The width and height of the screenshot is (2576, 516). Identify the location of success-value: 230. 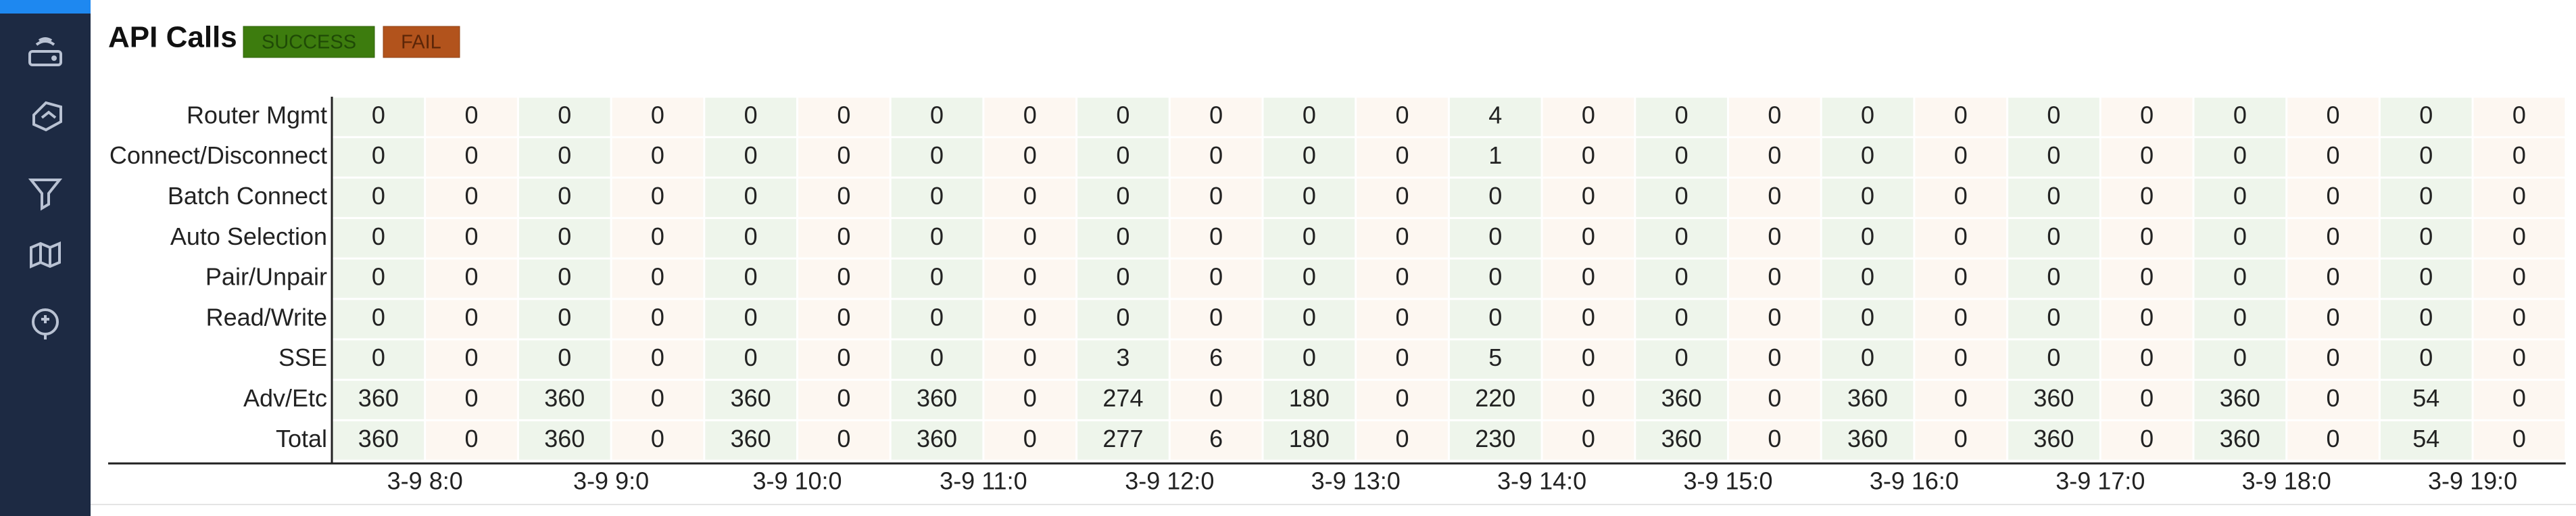
(1495, 438).